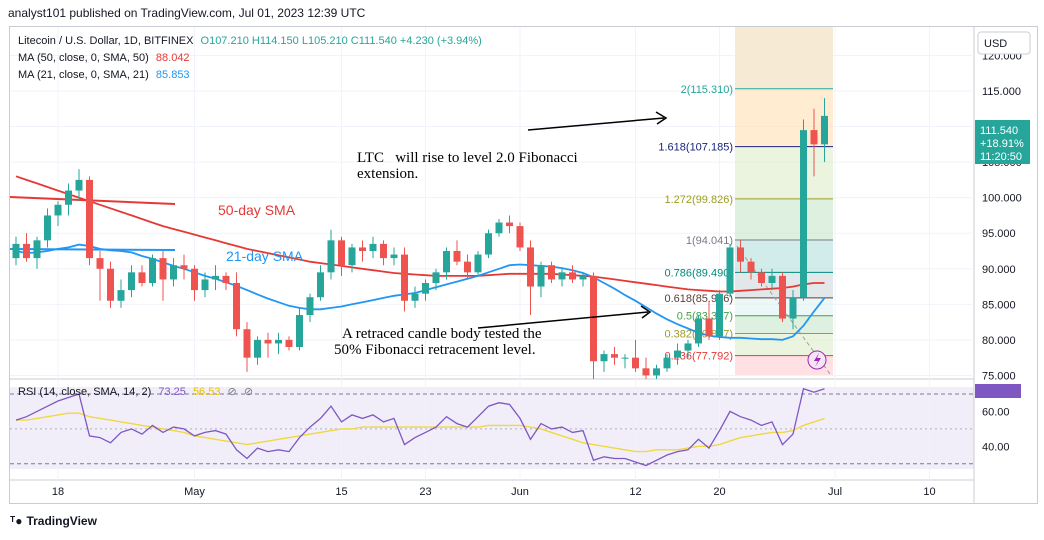  I want to click on ma50-legend: MA (50, close, 0, SMA, 50) 88.042, so click(104, 58).